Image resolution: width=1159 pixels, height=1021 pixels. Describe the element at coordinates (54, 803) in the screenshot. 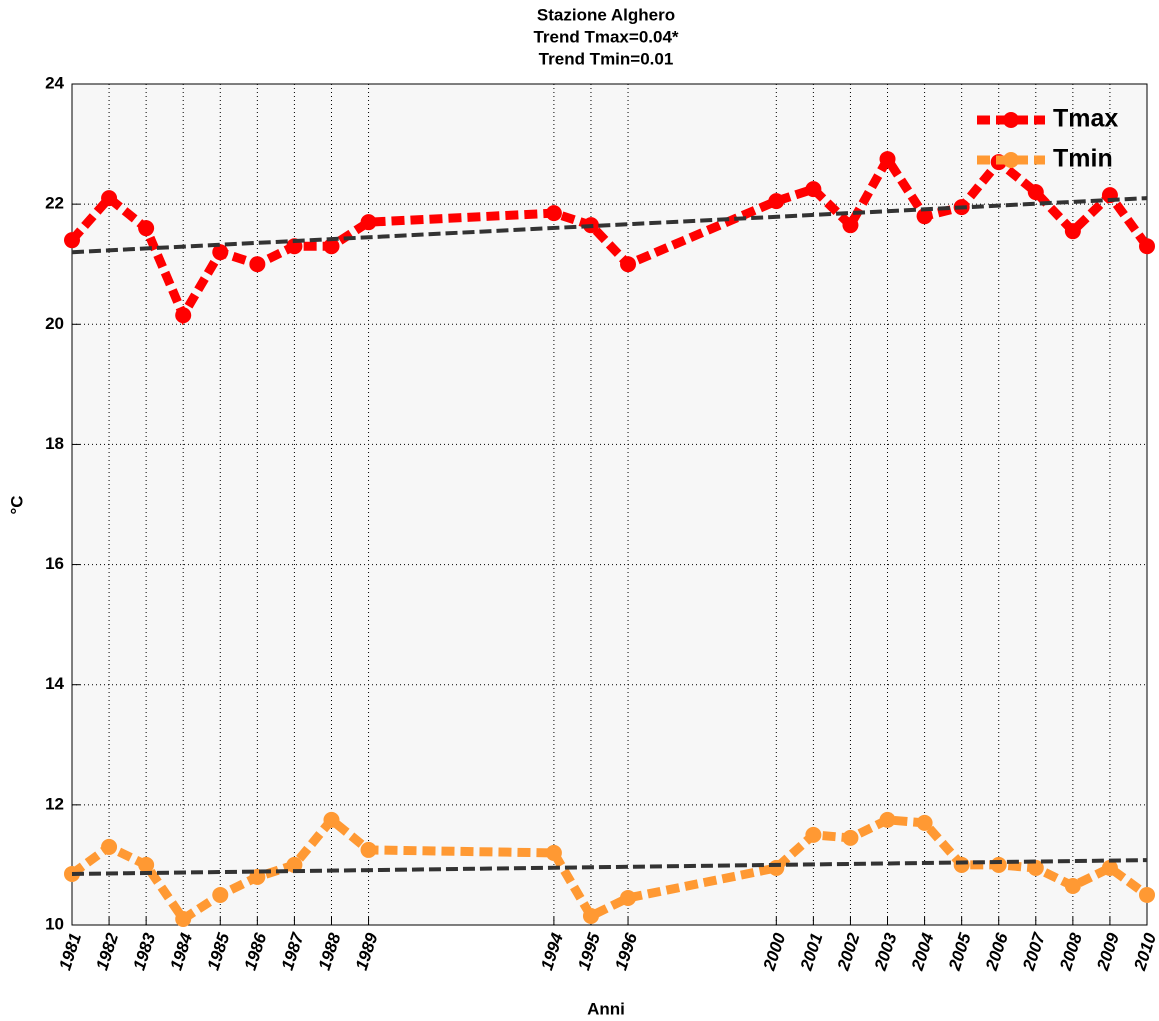

I see `y-tick-label: 12` at that location.